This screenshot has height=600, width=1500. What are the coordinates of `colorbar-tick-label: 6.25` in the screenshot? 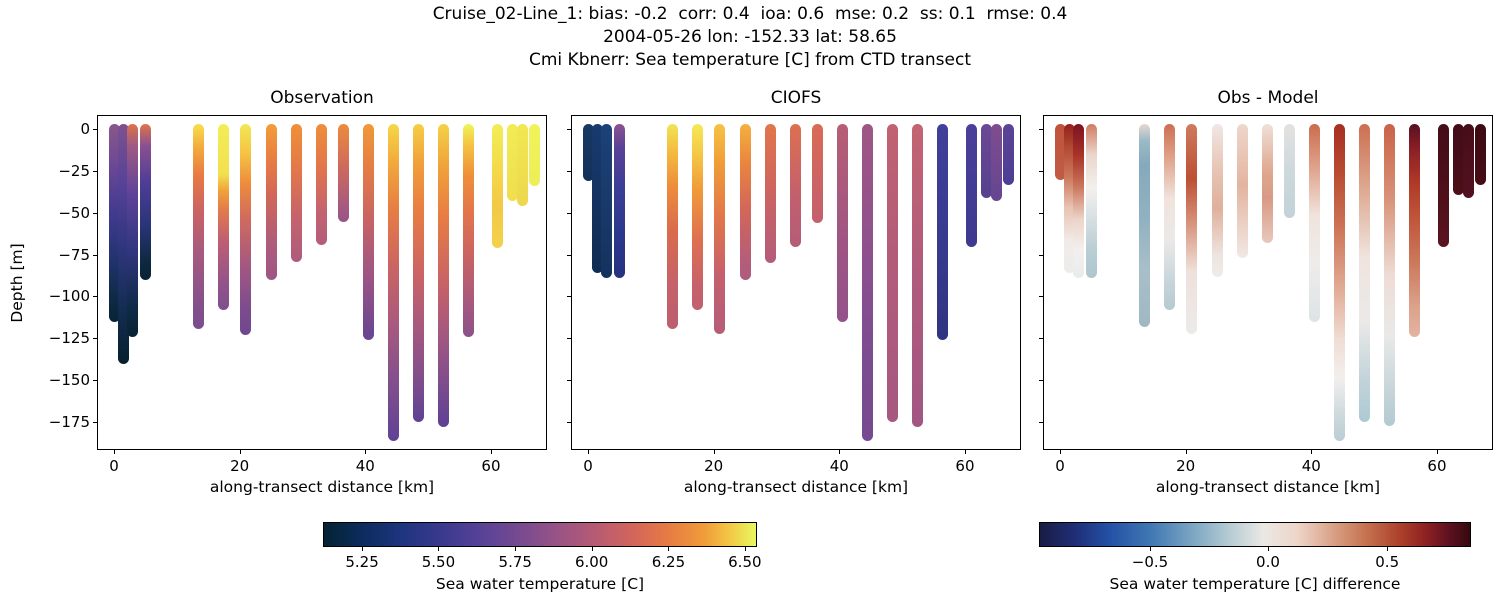 It's located at (668, 562).